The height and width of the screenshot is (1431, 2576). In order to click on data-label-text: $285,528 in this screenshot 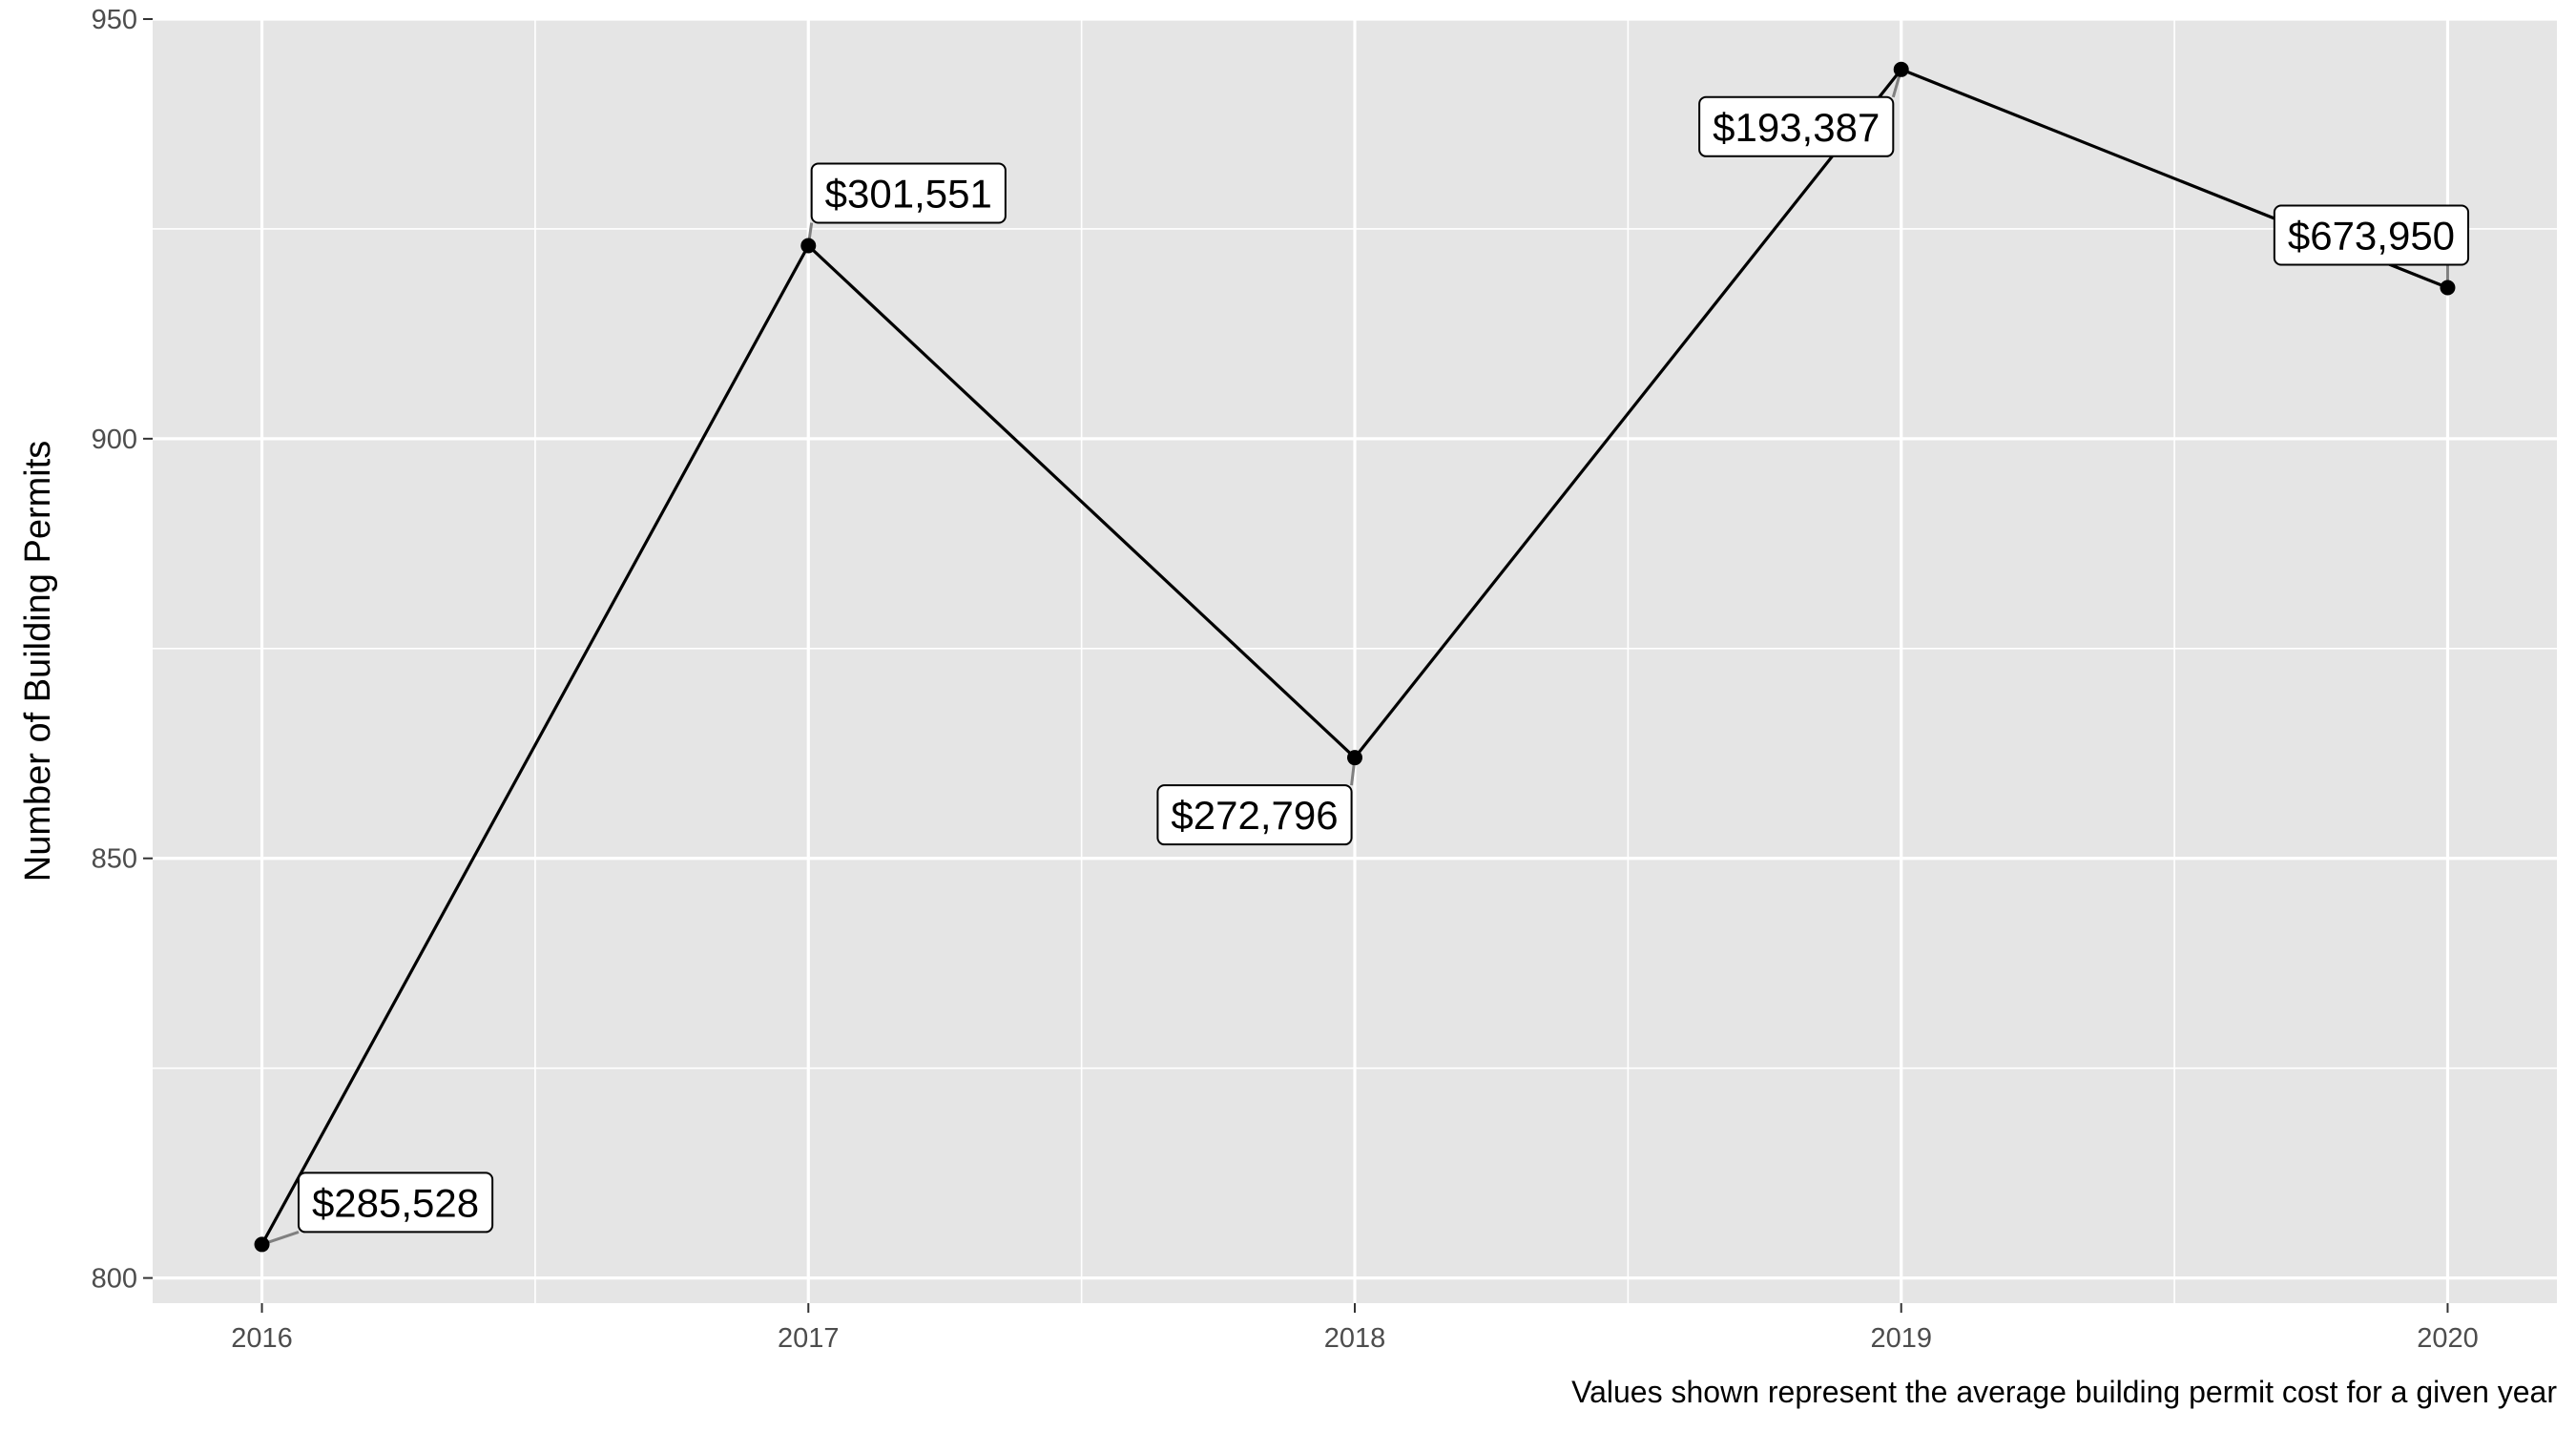, I will do `click(395, 1202)`.